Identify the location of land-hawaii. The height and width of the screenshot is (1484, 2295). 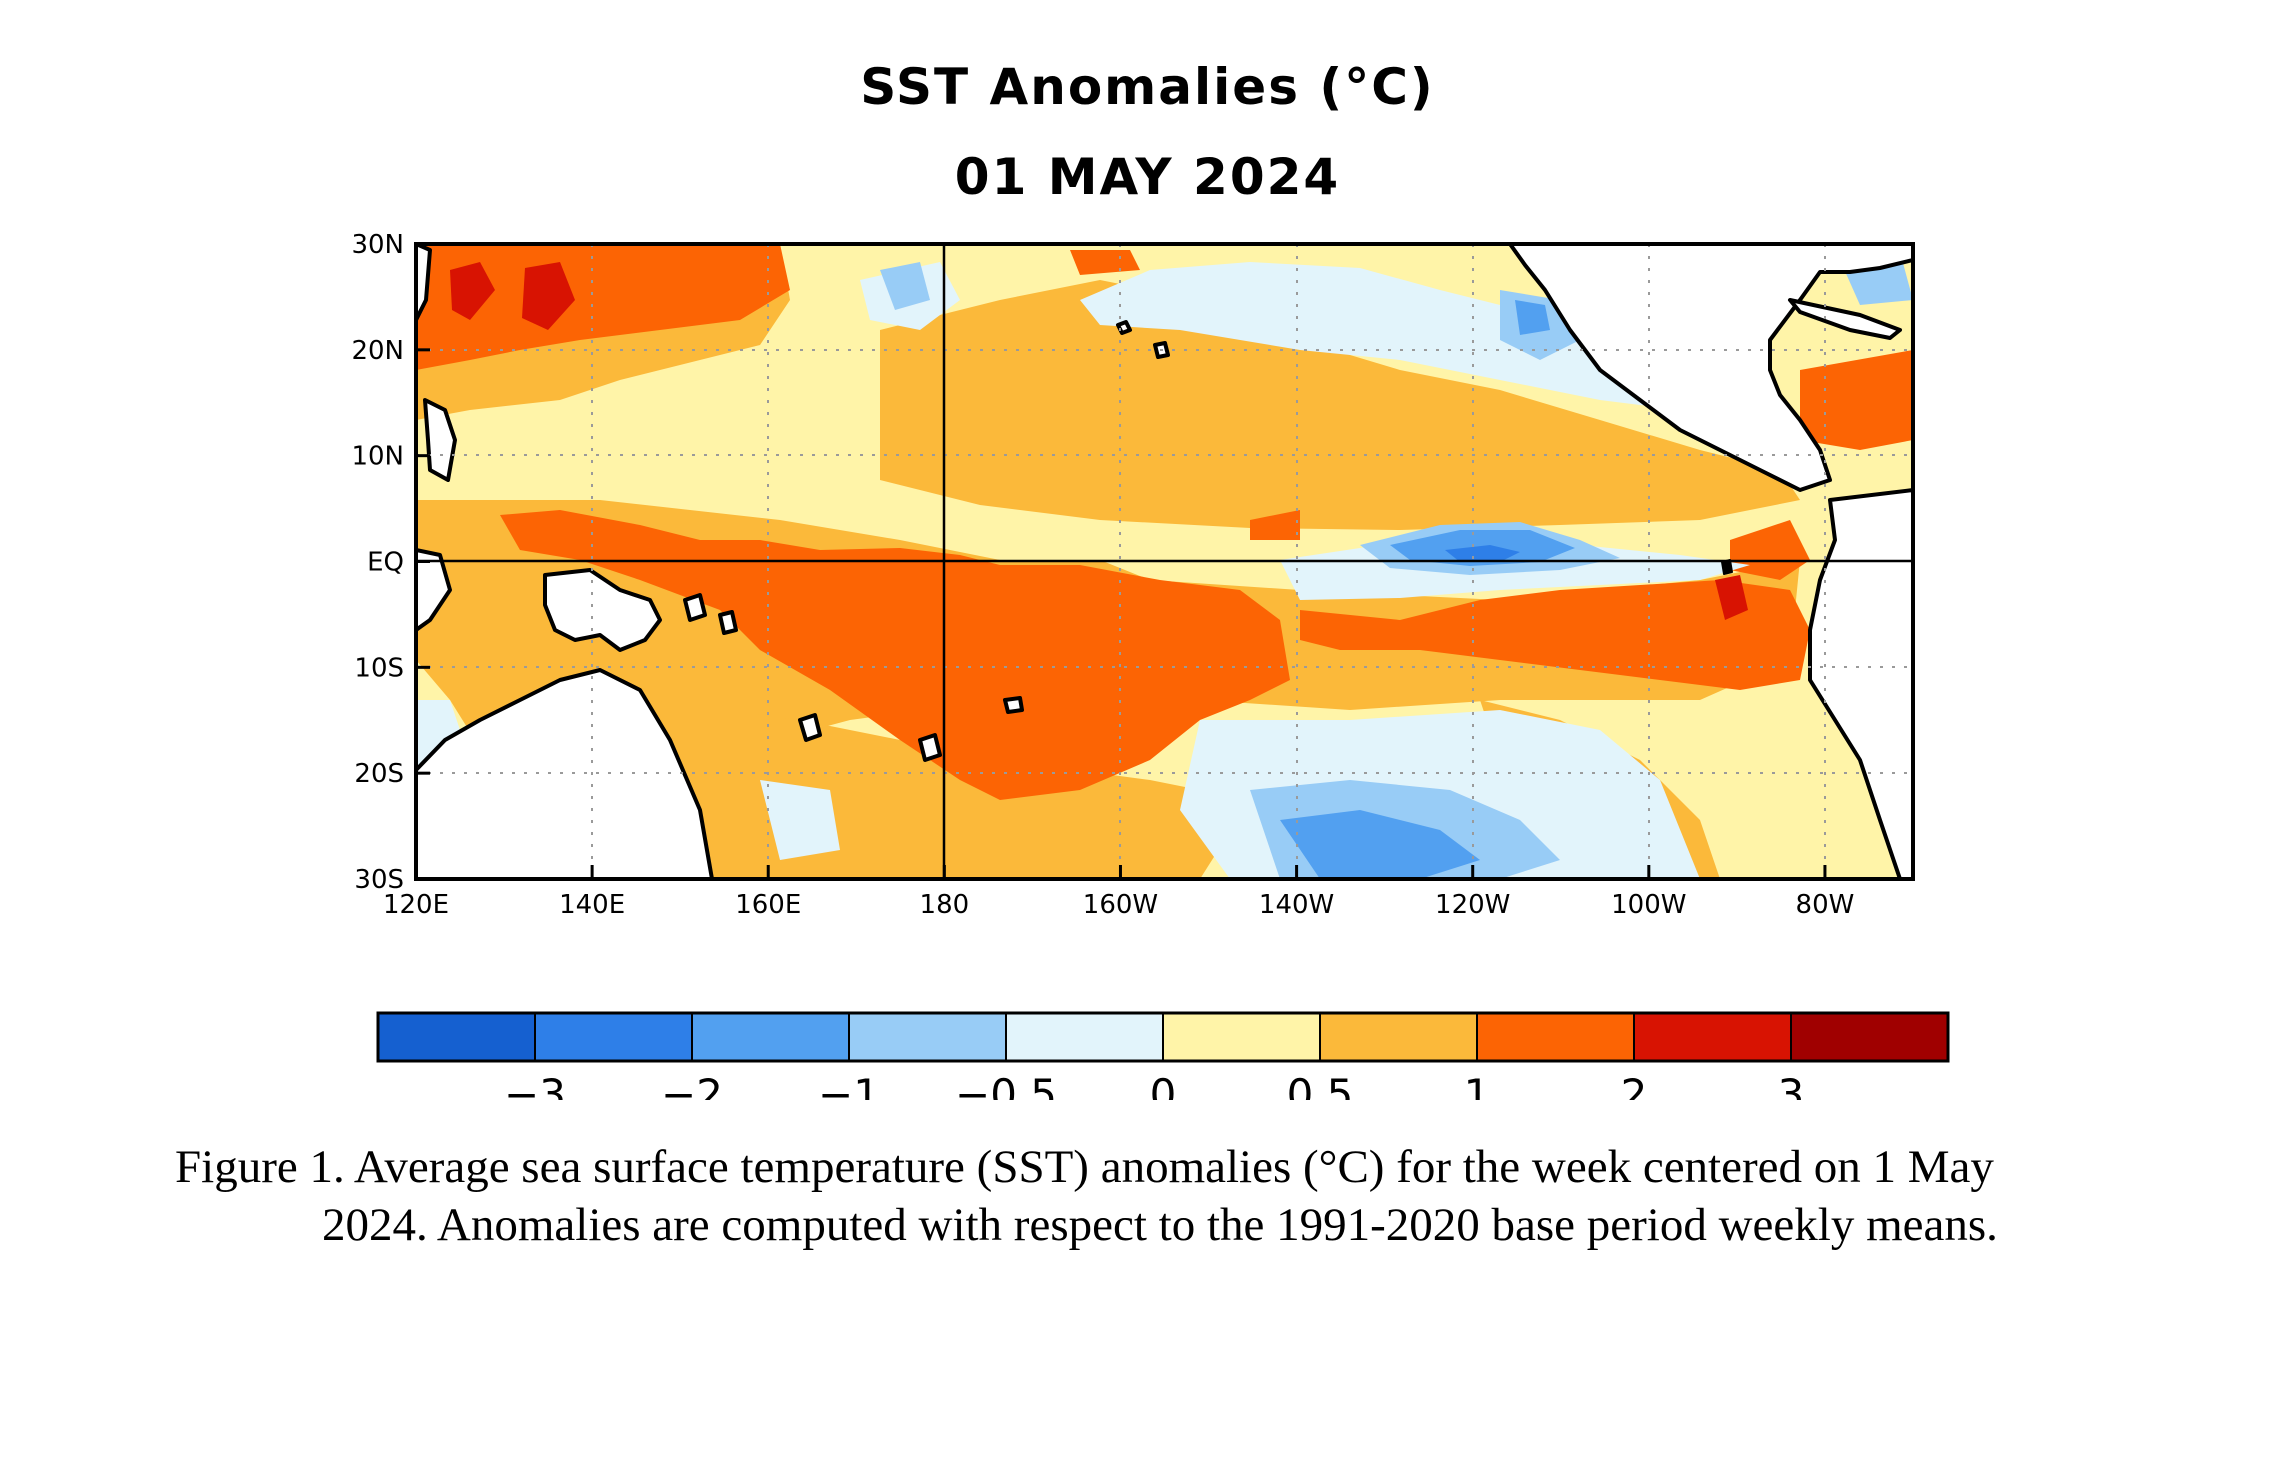
(1124, 327).